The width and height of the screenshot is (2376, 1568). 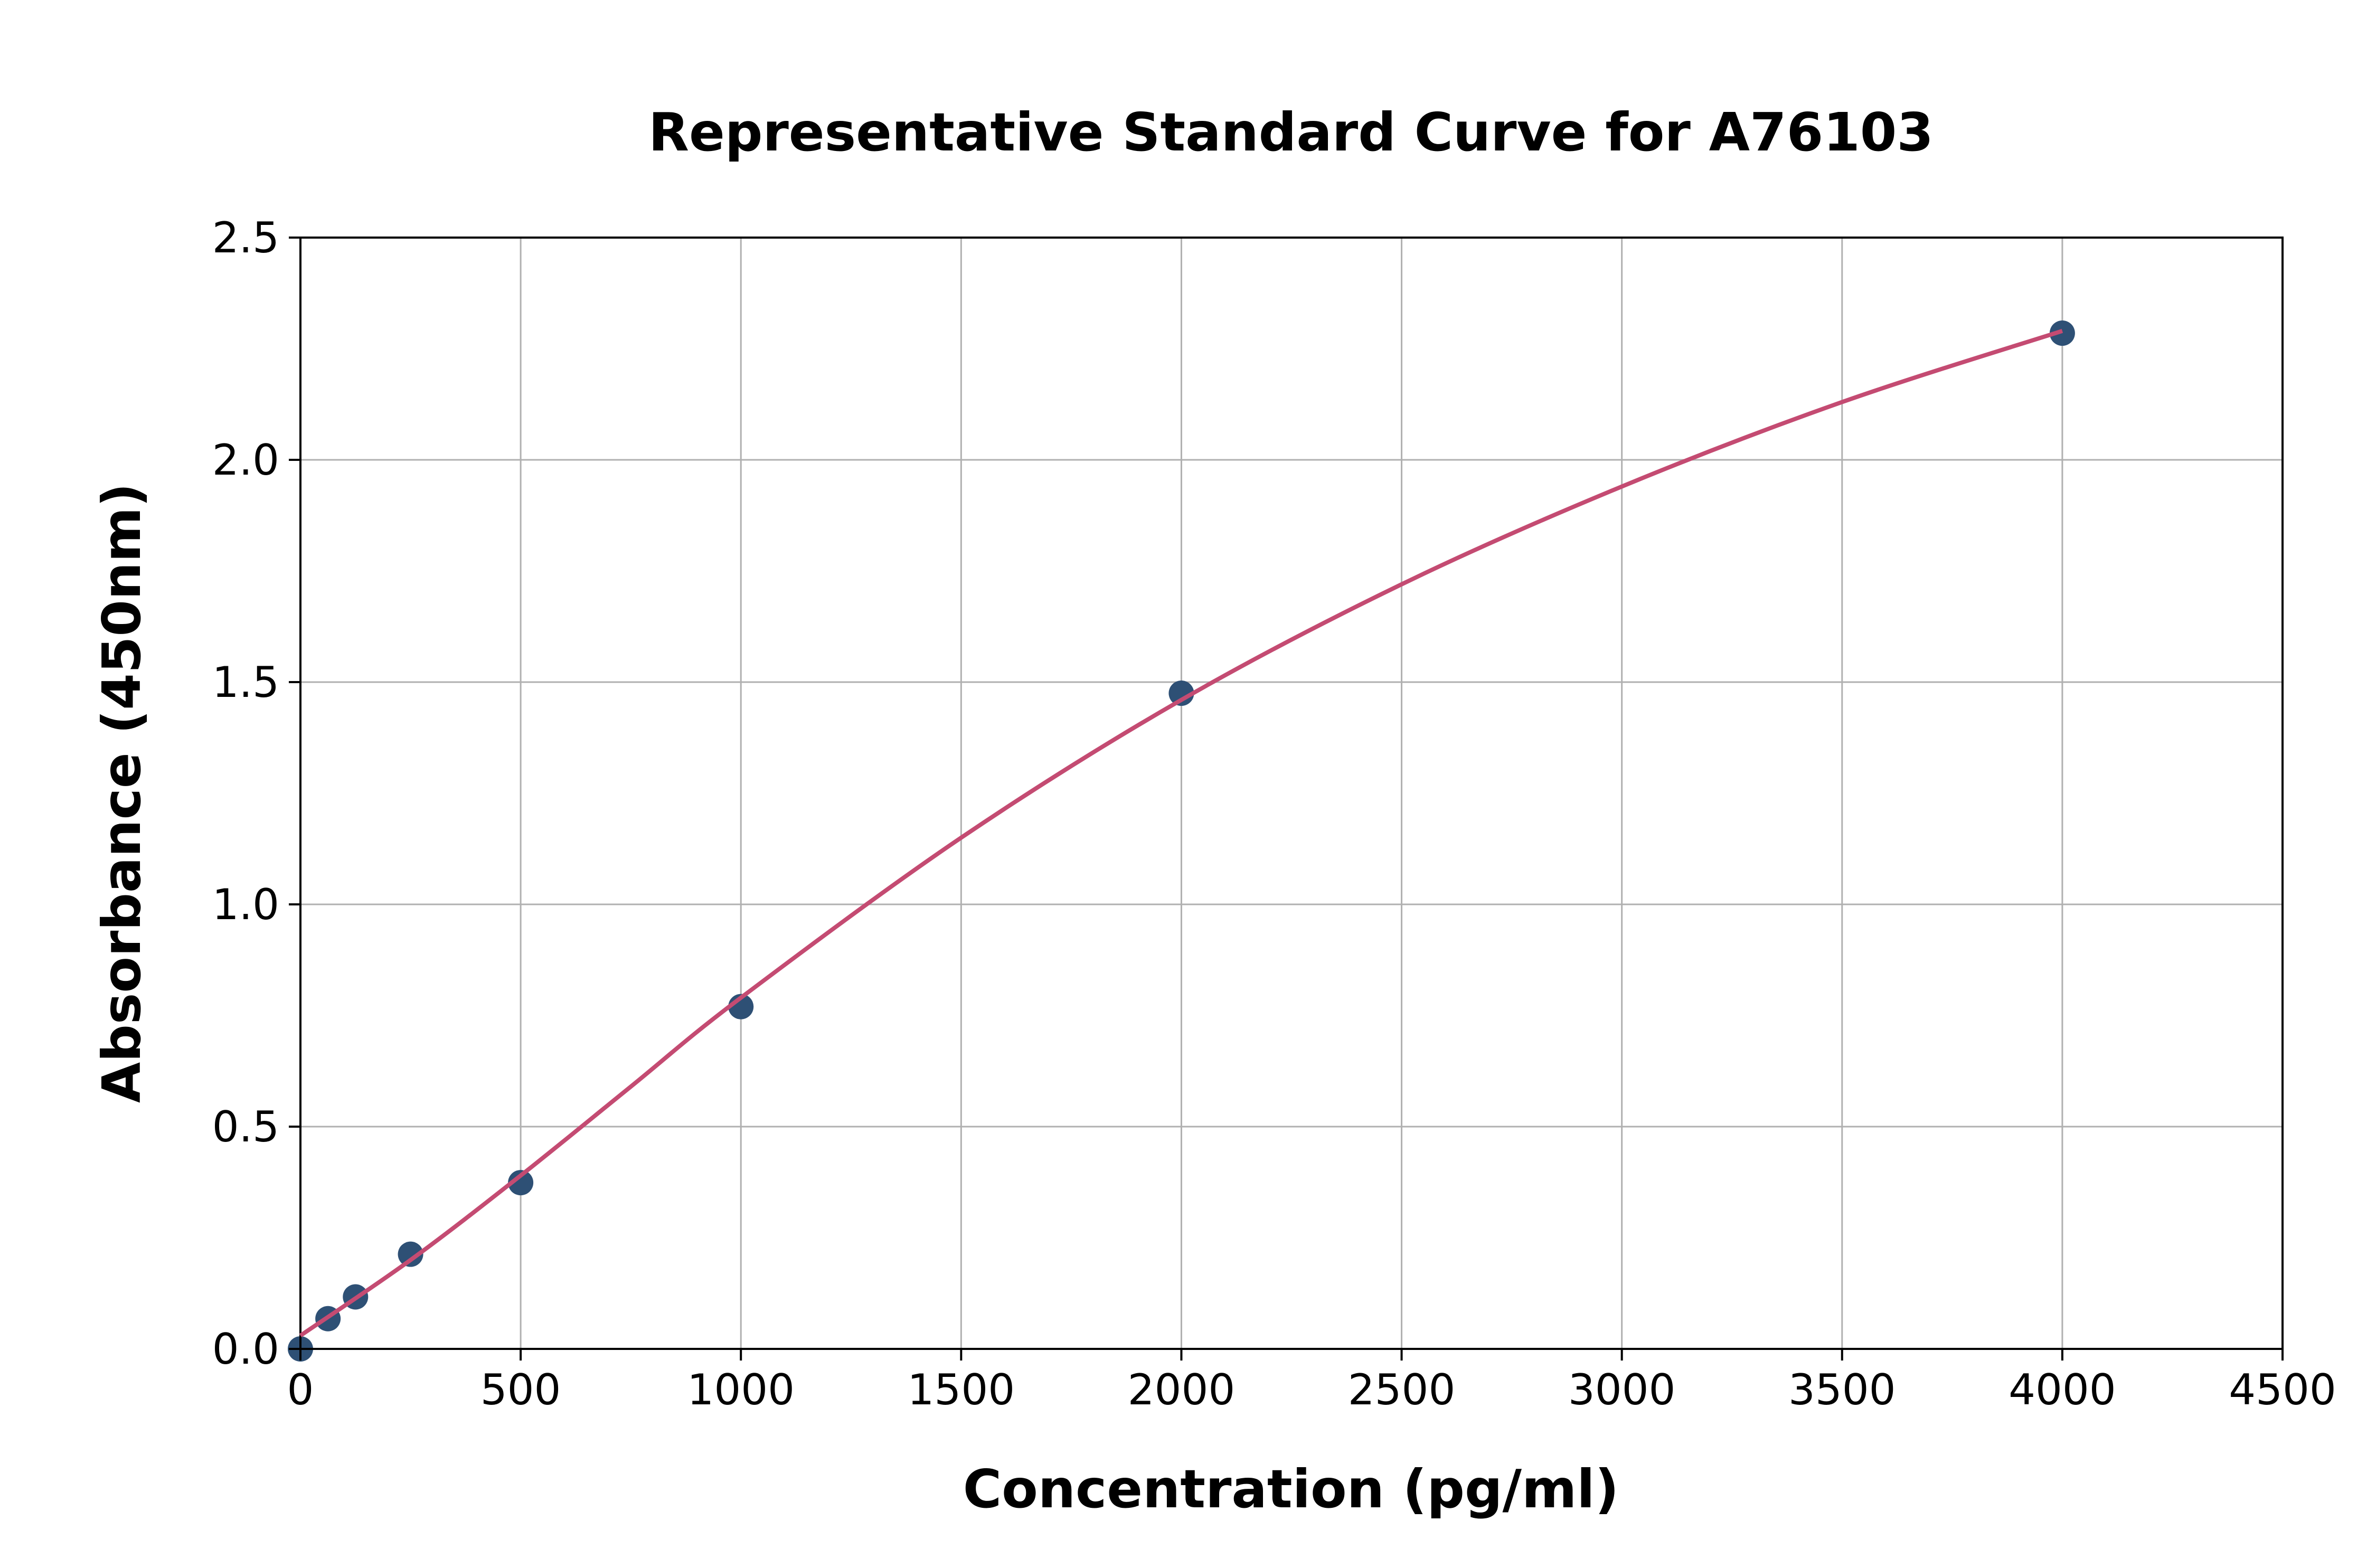 I want to click on x-tick-label: 1500, so click(x=961, y=1389).